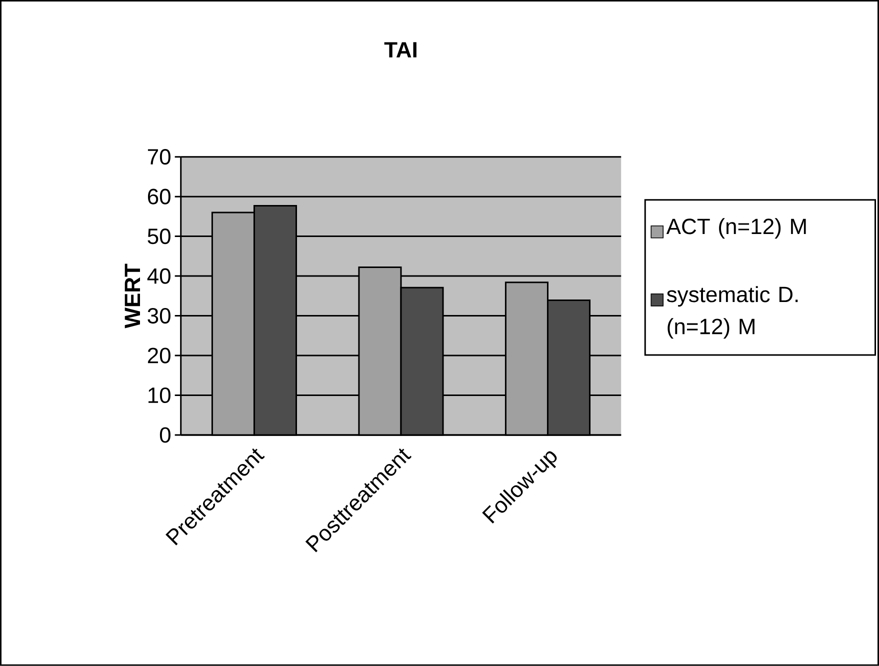 The width and height of the screenshot is (879, 666). What do you see at coordinates (165, 435) in the screenshot?
I see `y-tick-label: 0` at bounding box center [165, 435].